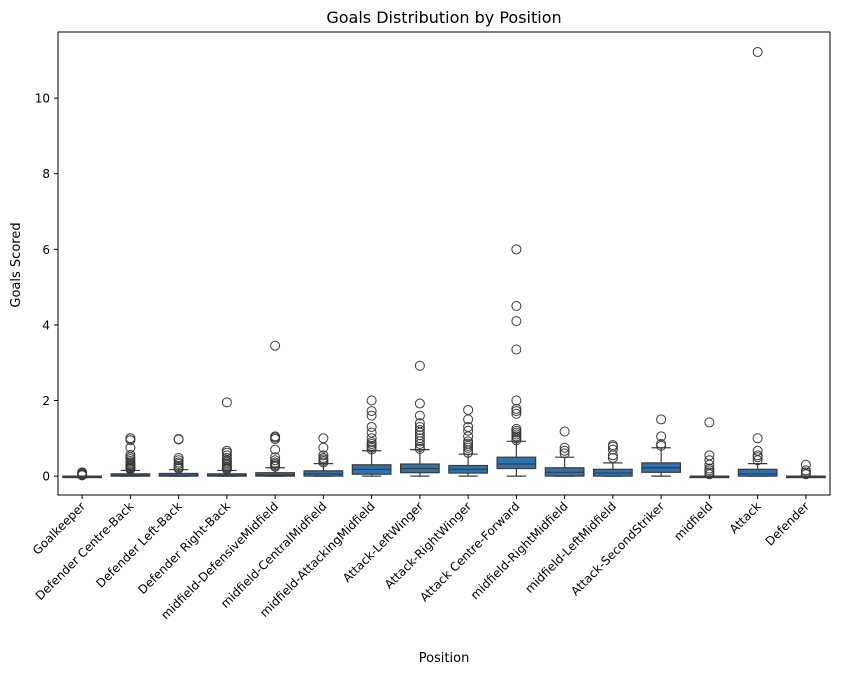  Describe the element at coordinates (46, 477) in the screenshot. I see `y-tick-label: 0` at that location.